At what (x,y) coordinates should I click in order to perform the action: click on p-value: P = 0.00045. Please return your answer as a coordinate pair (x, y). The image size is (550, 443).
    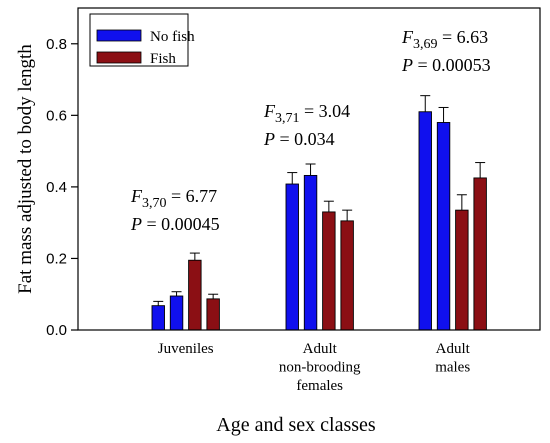
    Looking at the image, I should click on (175, 224).